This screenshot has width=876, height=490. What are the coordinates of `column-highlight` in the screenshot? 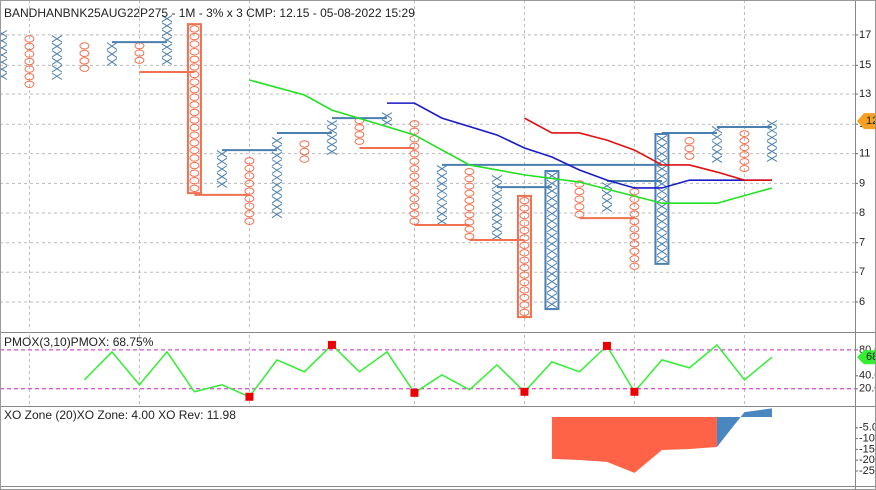 It's located at (524, 256).